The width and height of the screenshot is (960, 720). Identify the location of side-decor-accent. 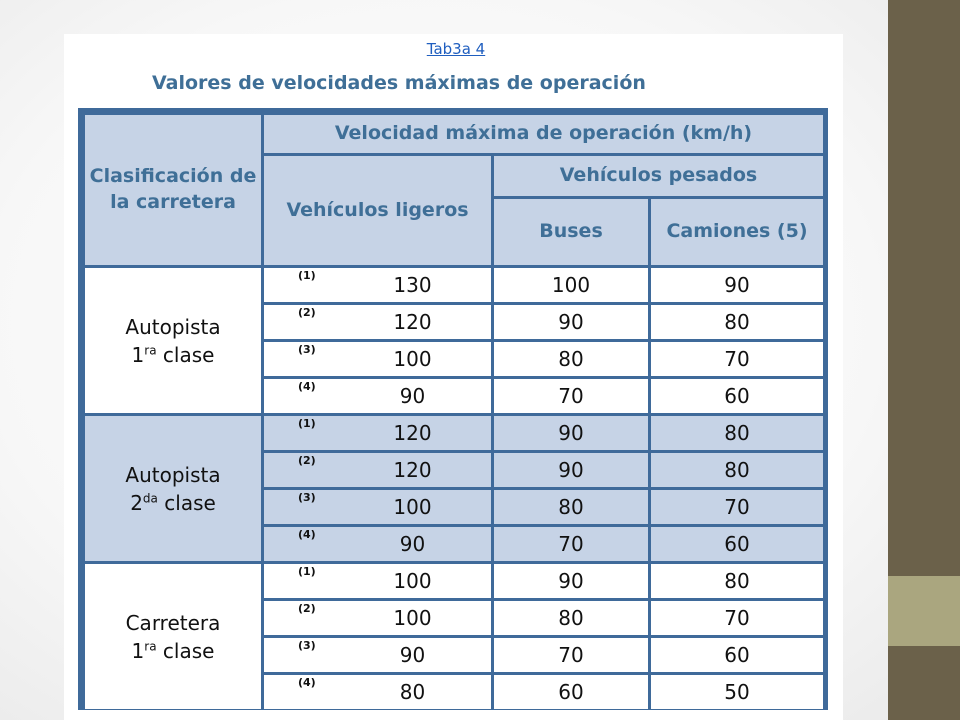
(924, 611).